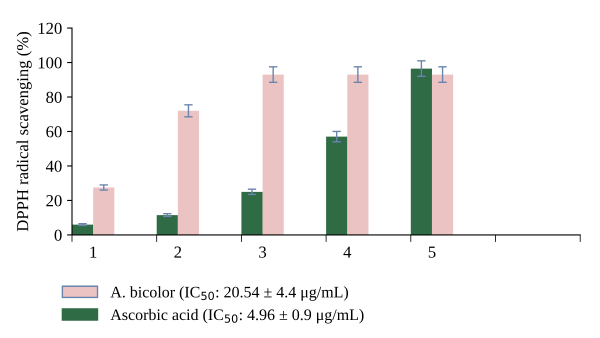  Describe the element at coordinates (229, 293) in the screenshot. I see `legend-label: A. bicolor (IC$_{50}$: 20.54 ± 4.4 μg/mL)` at that location.